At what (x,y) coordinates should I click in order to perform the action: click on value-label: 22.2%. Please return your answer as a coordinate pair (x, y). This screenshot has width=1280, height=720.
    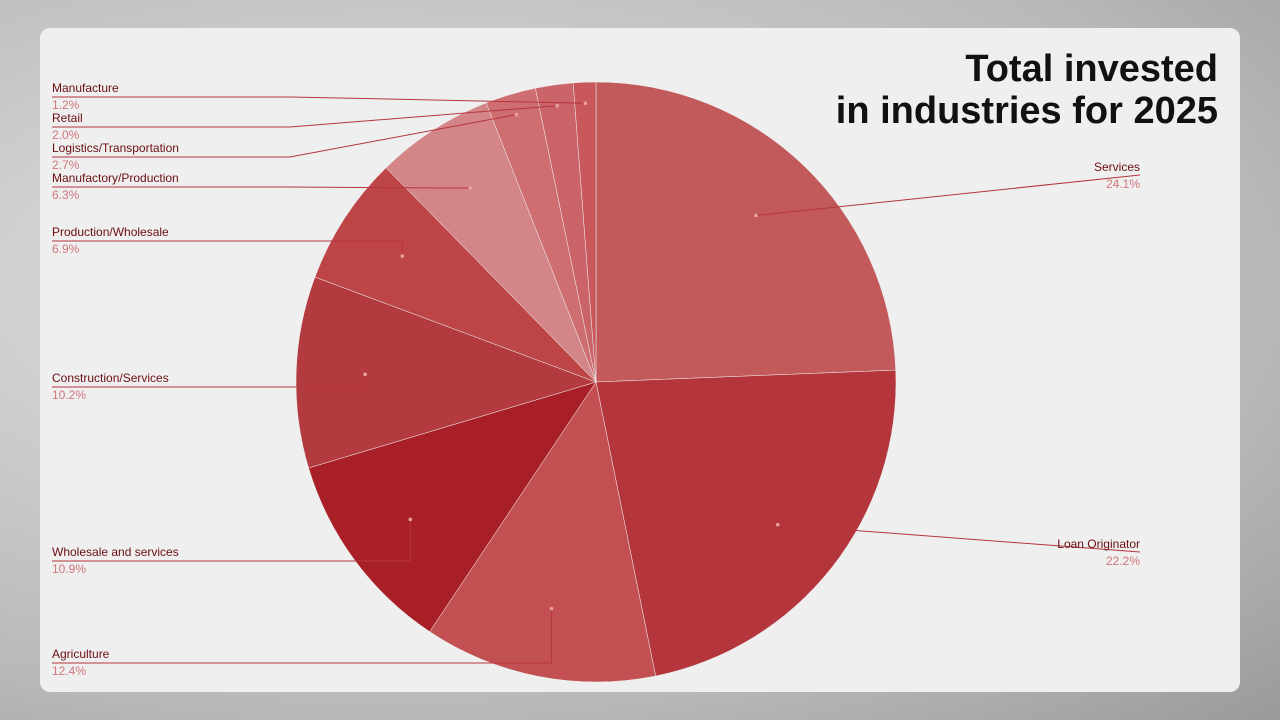
    Looking at the image, I should click on (1123, 561).